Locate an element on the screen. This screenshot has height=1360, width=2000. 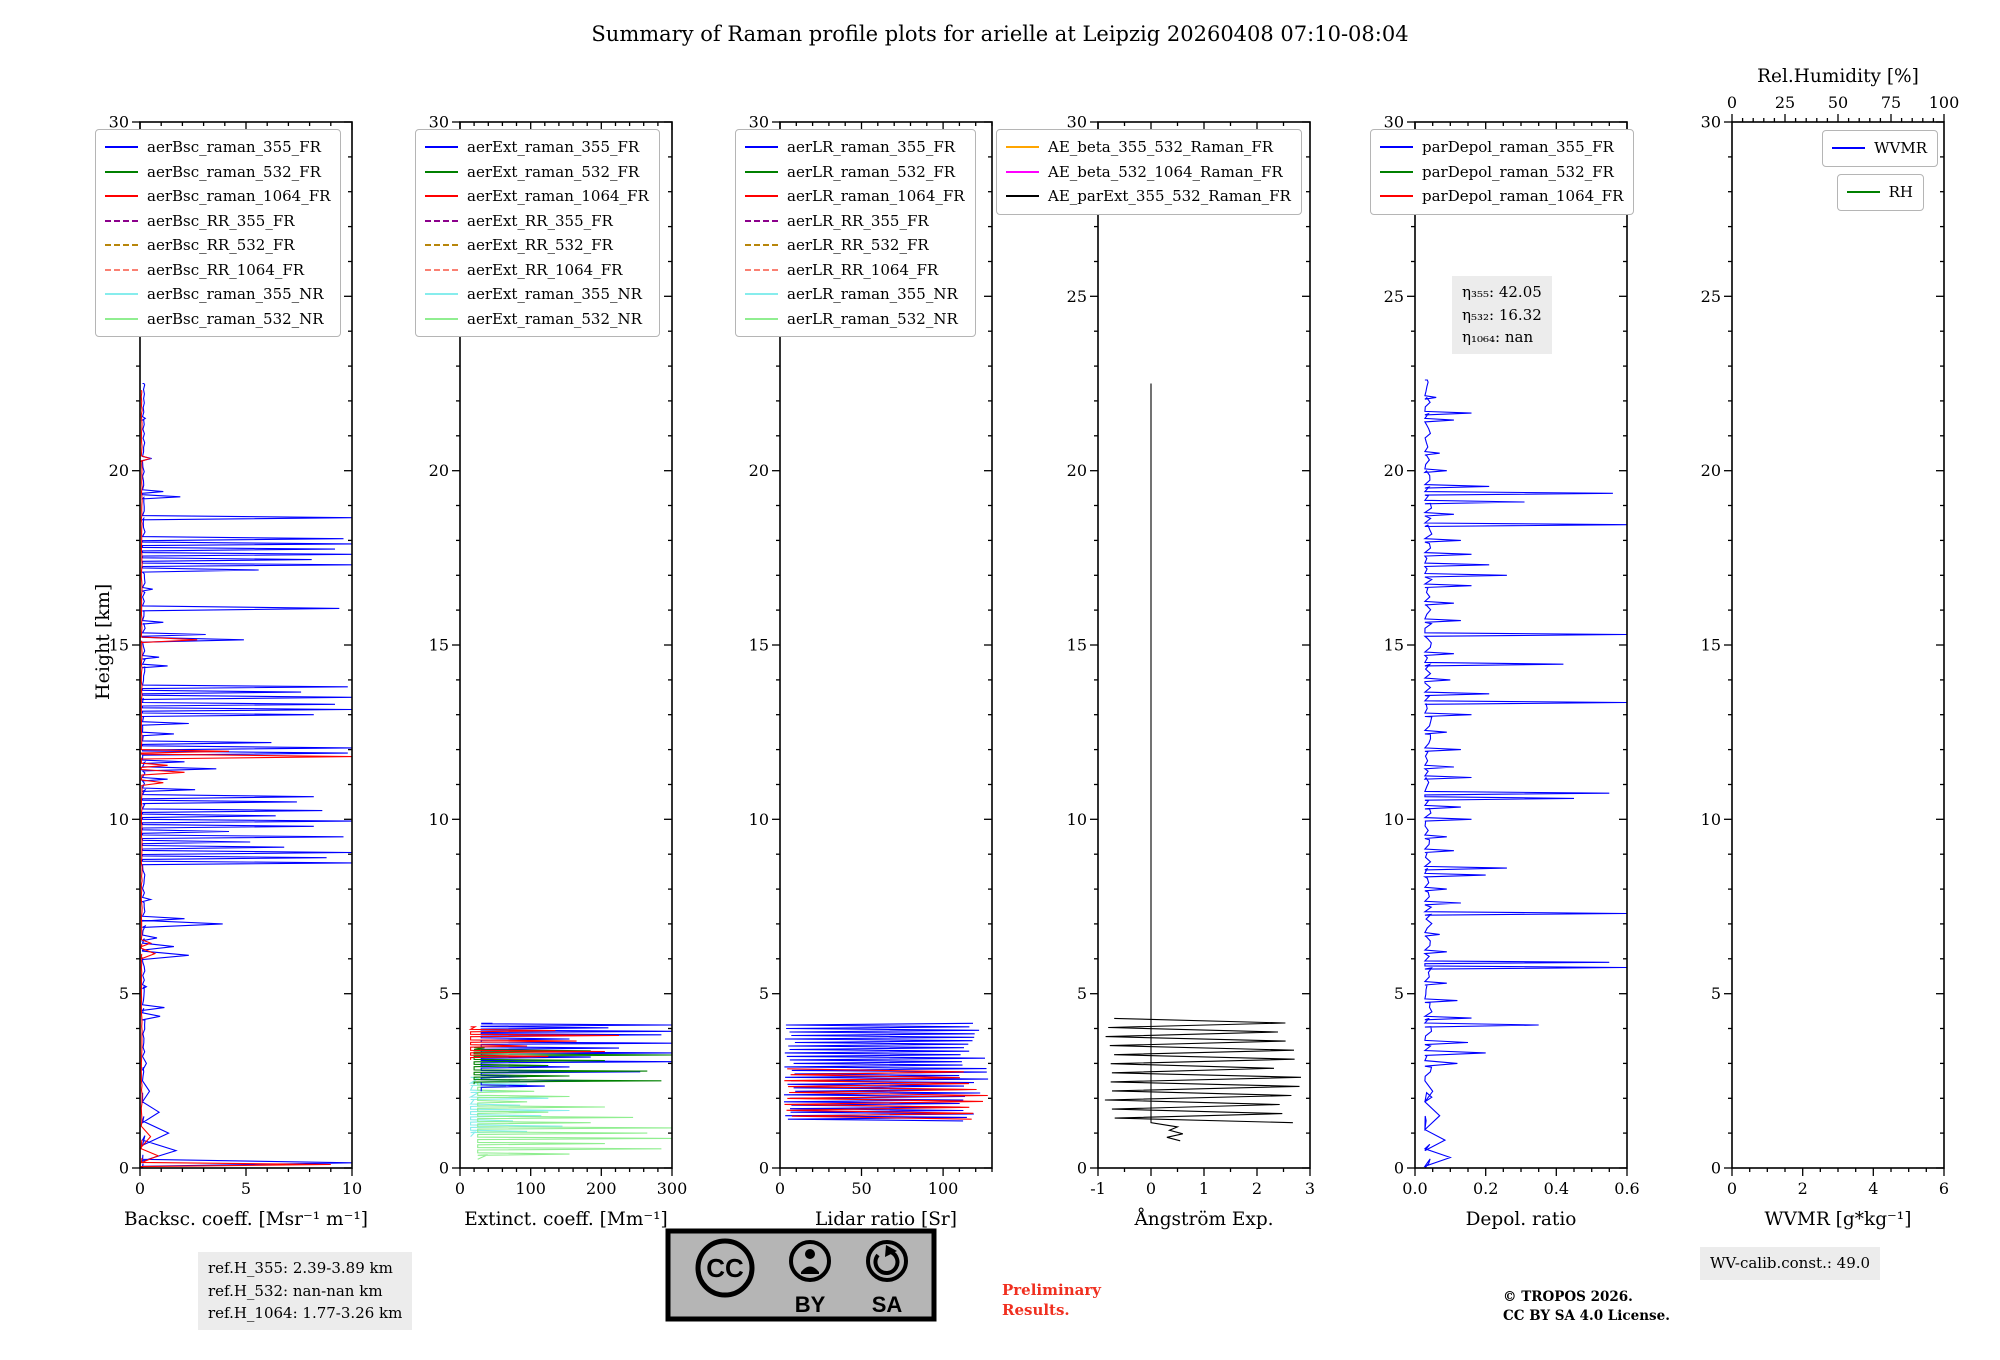
legend-entry: RH is located at coordinates (1879, 192).